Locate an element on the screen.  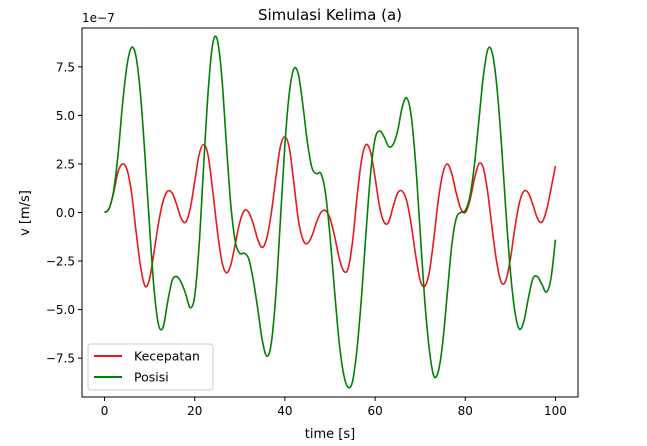
x-tick-label: 60 is located at coordinates (374, 411).